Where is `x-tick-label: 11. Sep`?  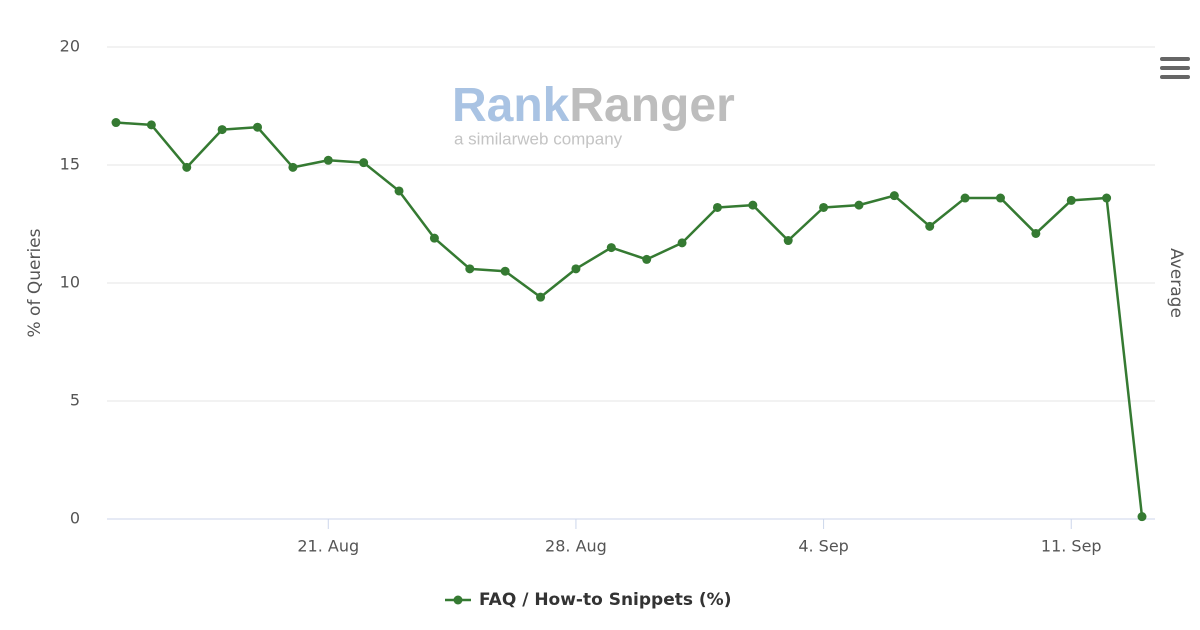
x-tick-label: 11. Sep is located at coordinates (1071, 546).